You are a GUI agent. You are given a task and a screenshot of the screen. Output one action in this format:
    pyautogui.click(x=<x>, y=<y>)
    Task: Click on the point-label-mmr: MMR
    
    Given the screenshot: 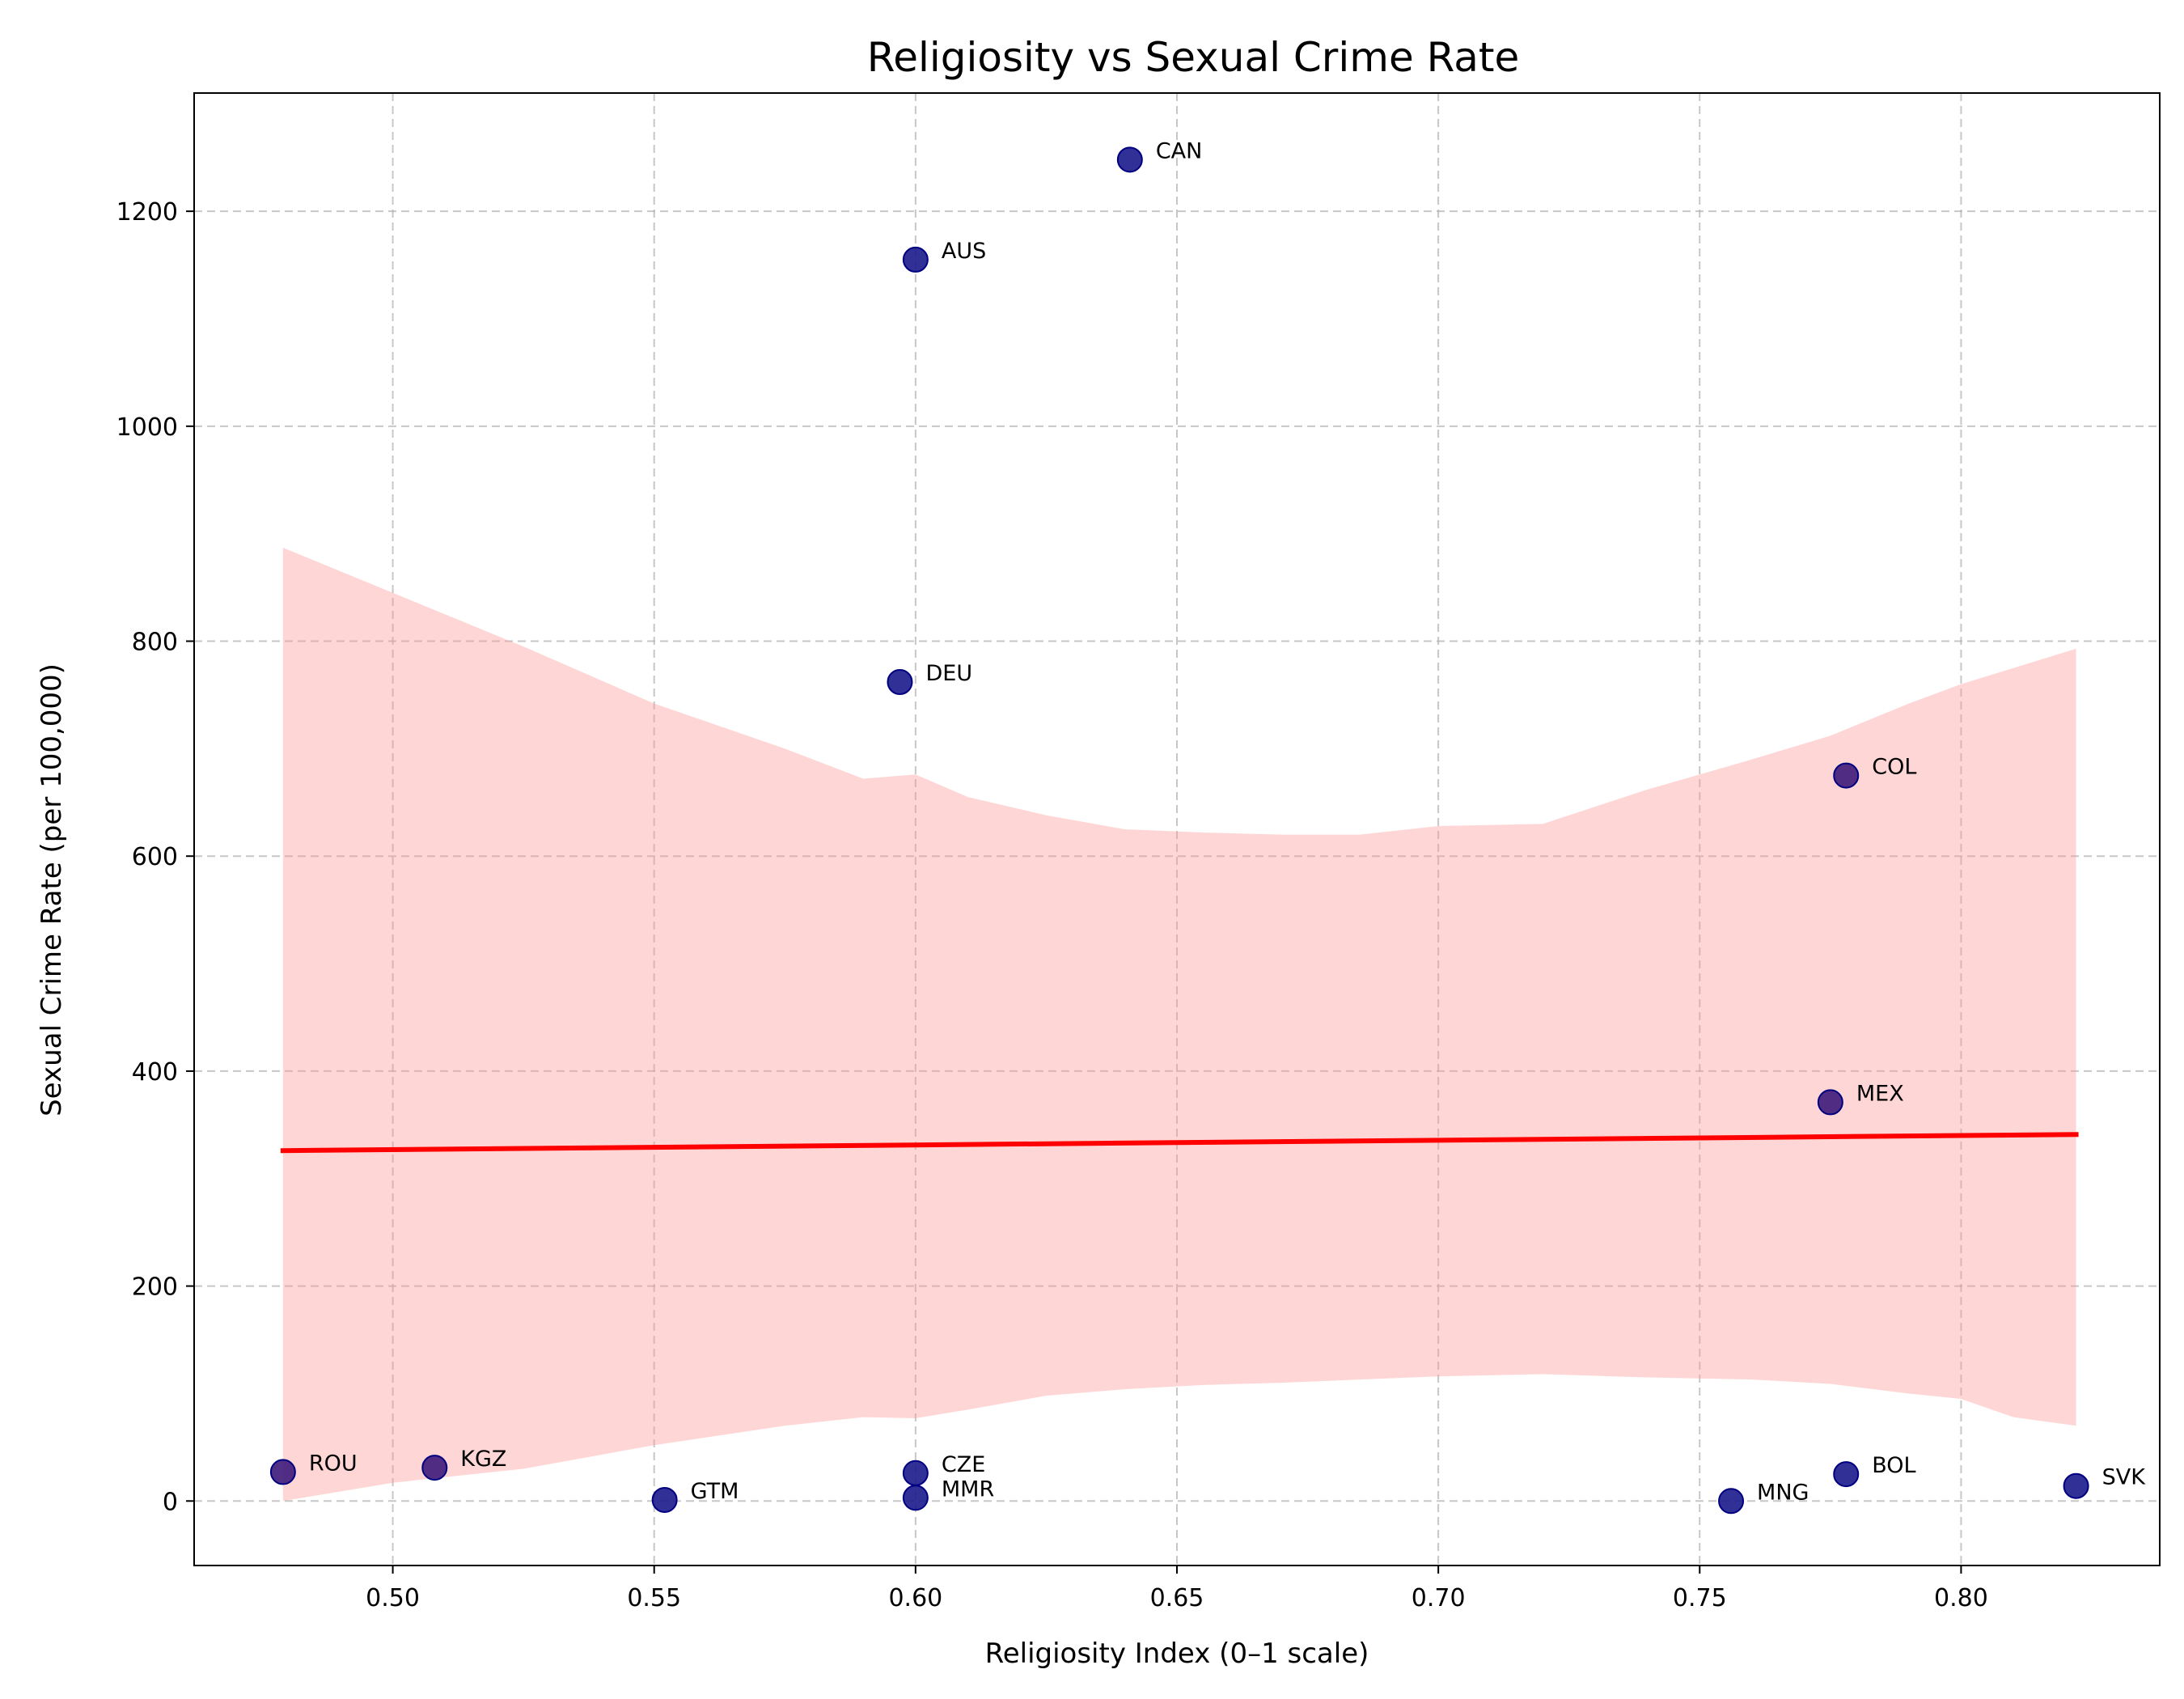 What is the action you would take?
    pyautogui.click(x=968, y=1489)
    